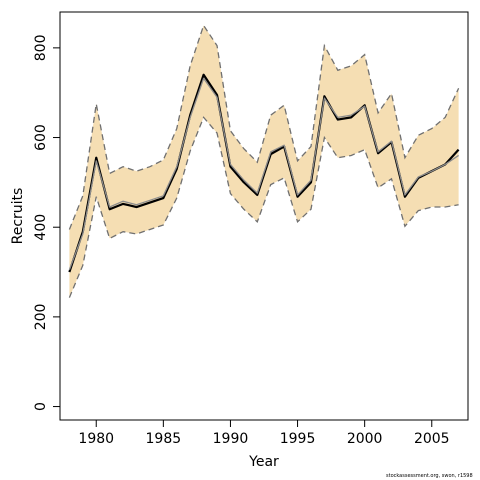  What do you see at coordinates (41, 48) in the screenshot?
I see `y-tick-label: 800` at bounding box center [41, 48].